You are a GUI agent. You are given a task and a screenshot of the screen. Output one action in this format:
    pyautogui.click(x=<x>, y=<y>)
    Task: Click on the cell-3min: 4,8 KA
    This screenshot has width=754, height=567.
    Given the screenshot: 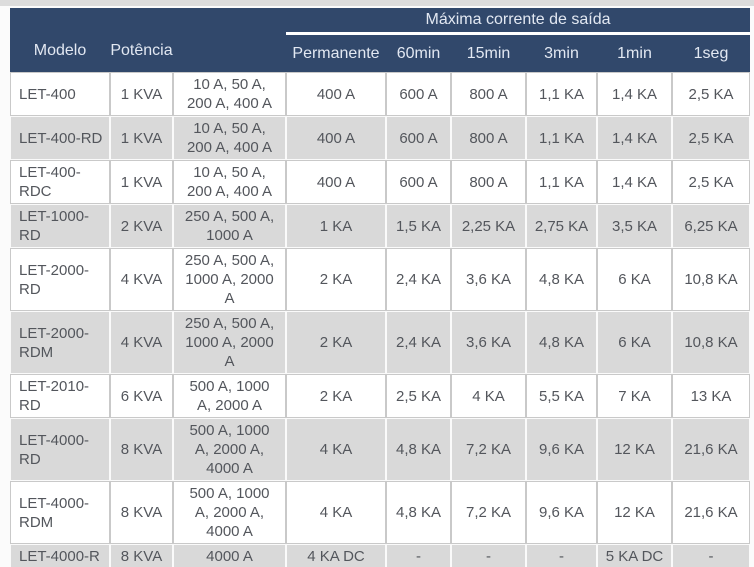 What is the action you would take?
    pyautogui.click(x=561, y=279)
    